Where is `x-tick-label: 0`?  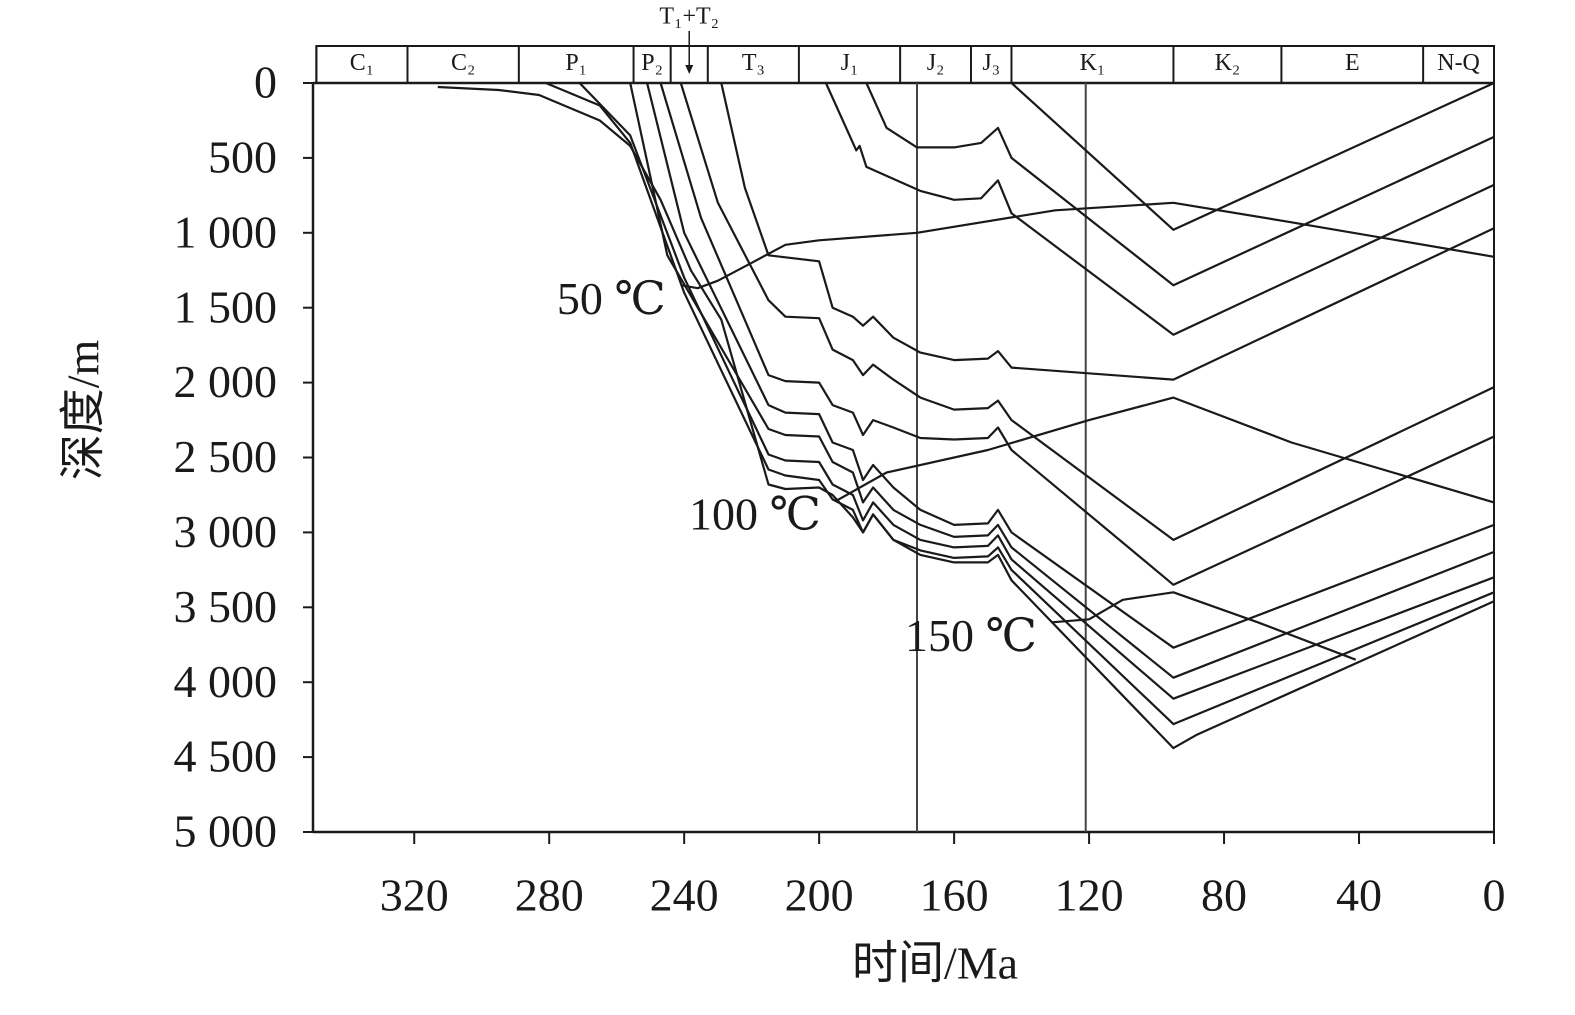 x-tick-label: 0 is located at coordinates (1494, 895).